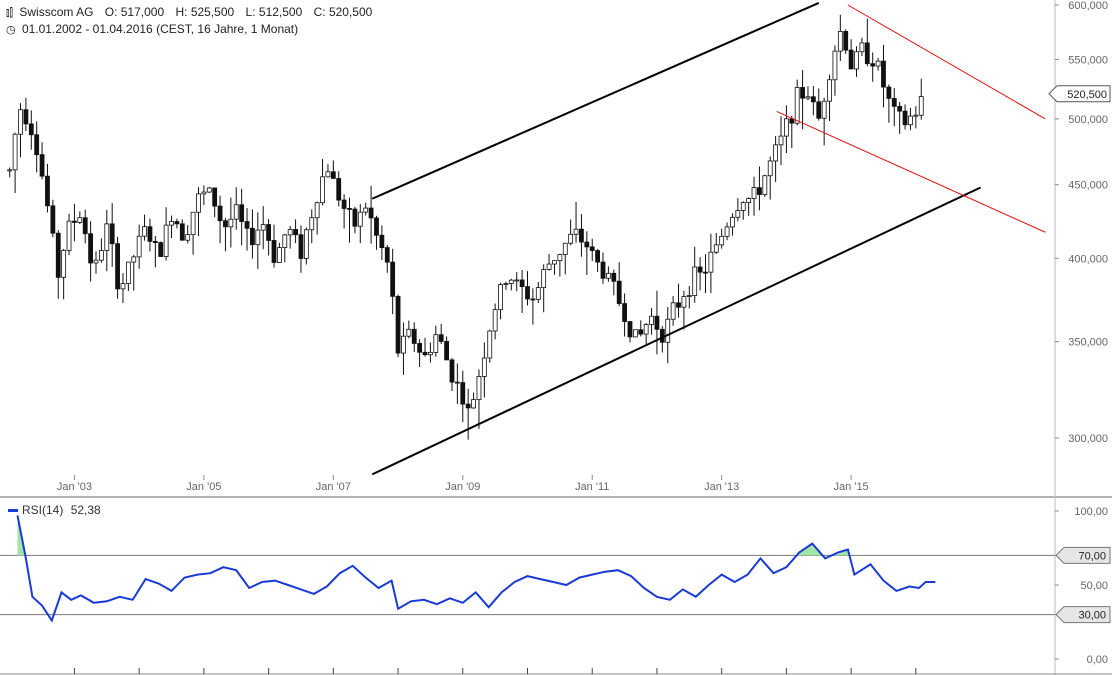  What do you see at coordinates (1097, 660) in the screenshot?
I see `rsi-y-tick-label: 0,00` at bounding box center [1097, 660].